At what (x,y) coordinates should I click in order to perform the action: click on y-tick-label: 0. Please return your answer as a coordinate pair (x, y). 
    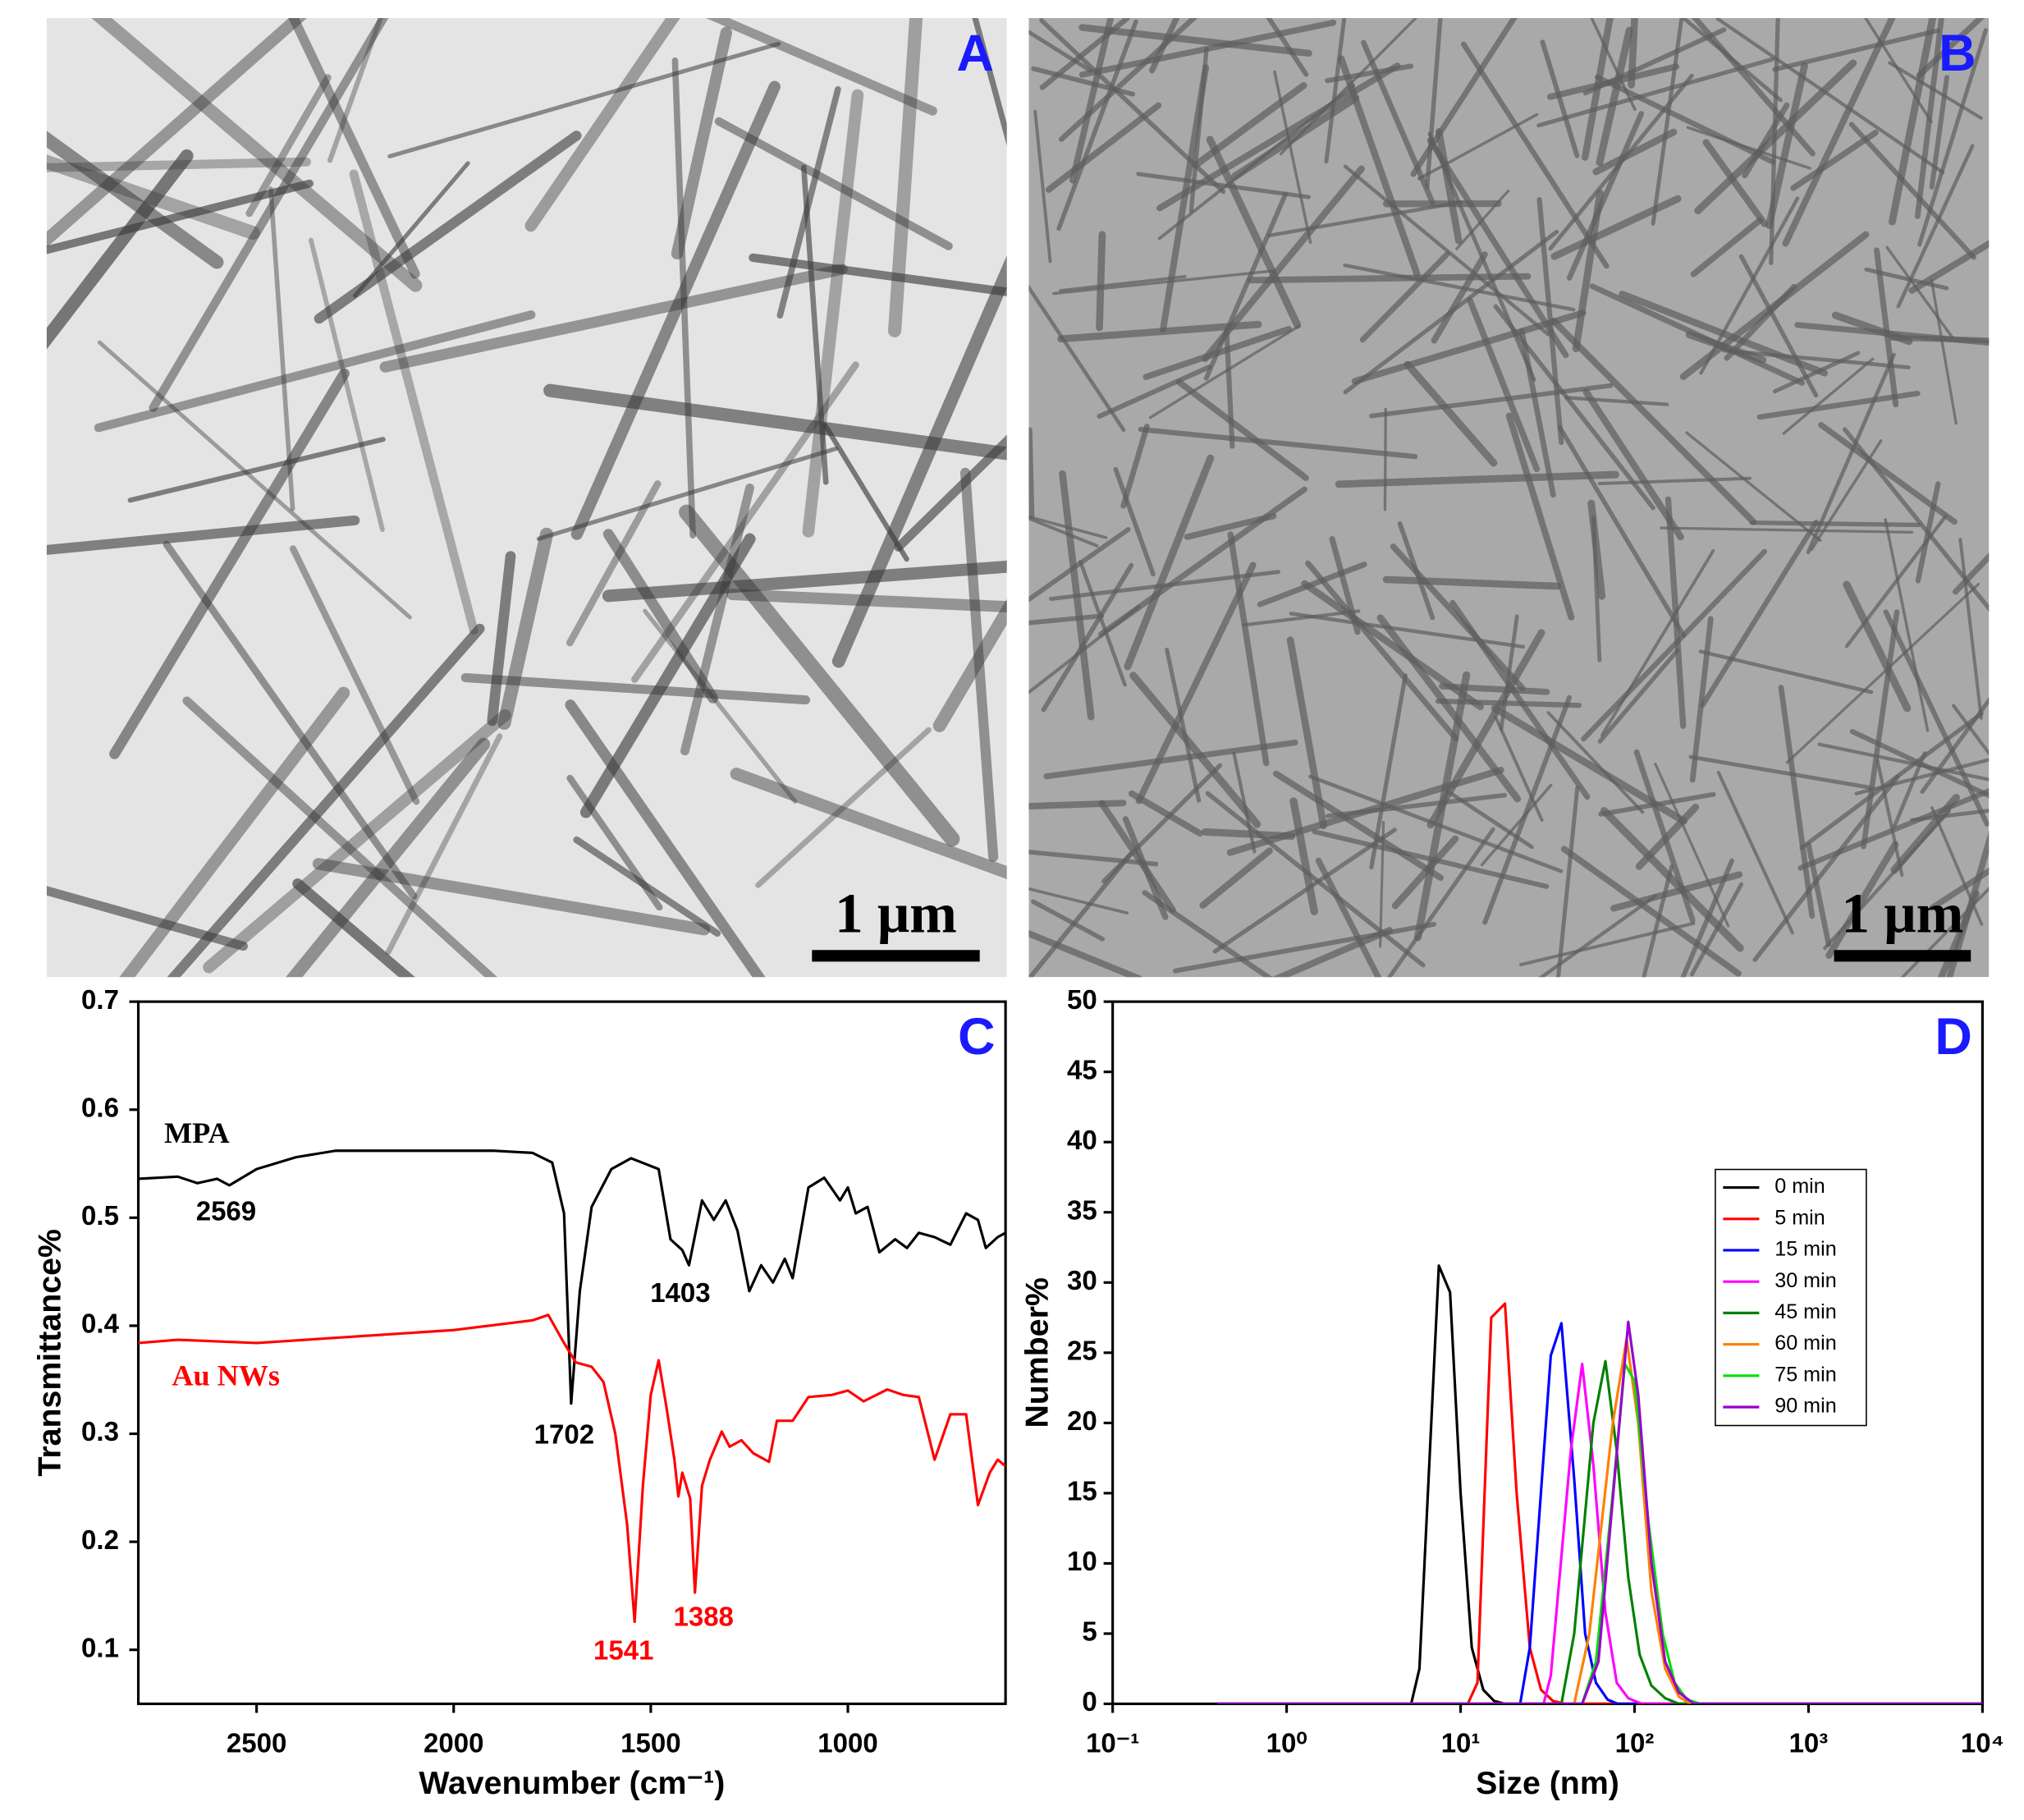
    Looking at the image, I should click on (1089, 1701).